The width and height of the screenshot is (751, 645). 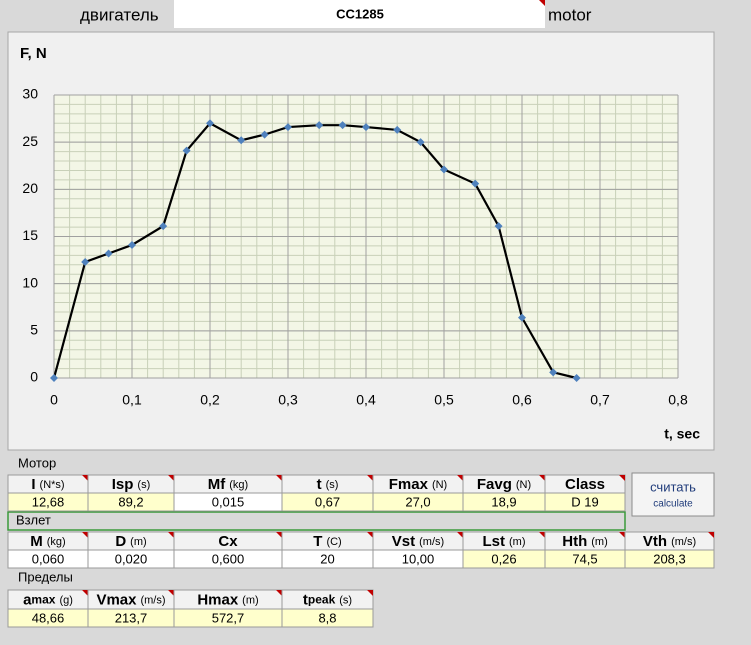 What do you see at coordinates (119, 14) in the screenshot?
I see `motor-label-ru: двигатель` at bounding box center [119, 14].